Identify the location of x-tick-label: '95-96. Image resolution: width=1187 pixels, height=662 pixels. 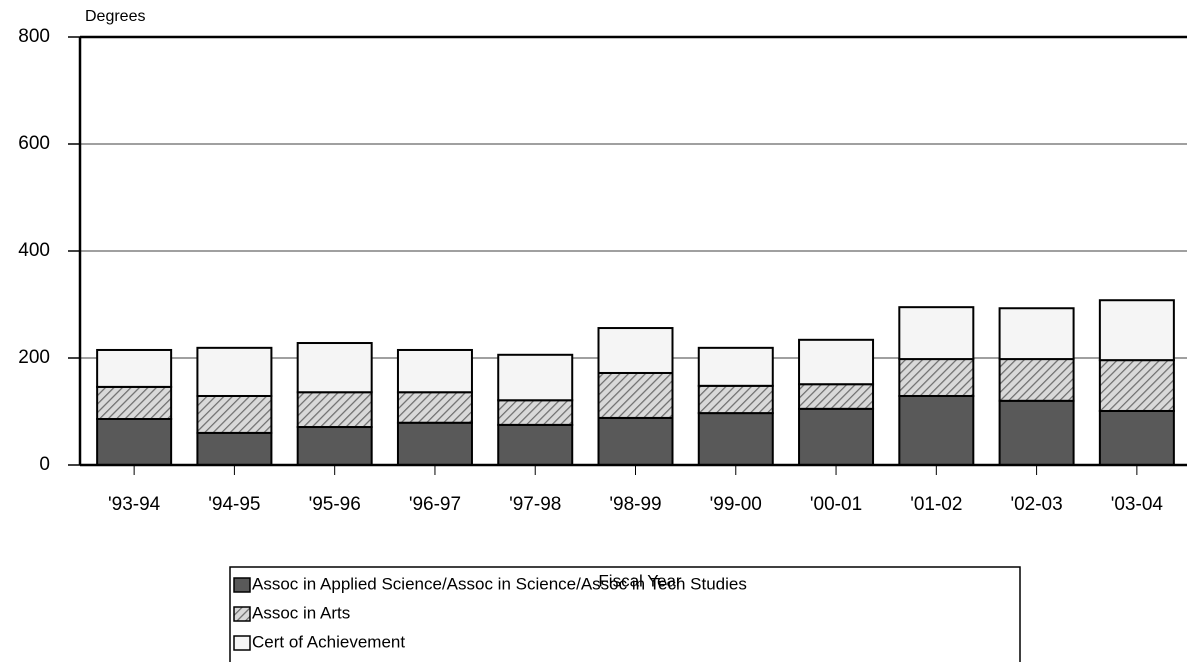
(335, 504).